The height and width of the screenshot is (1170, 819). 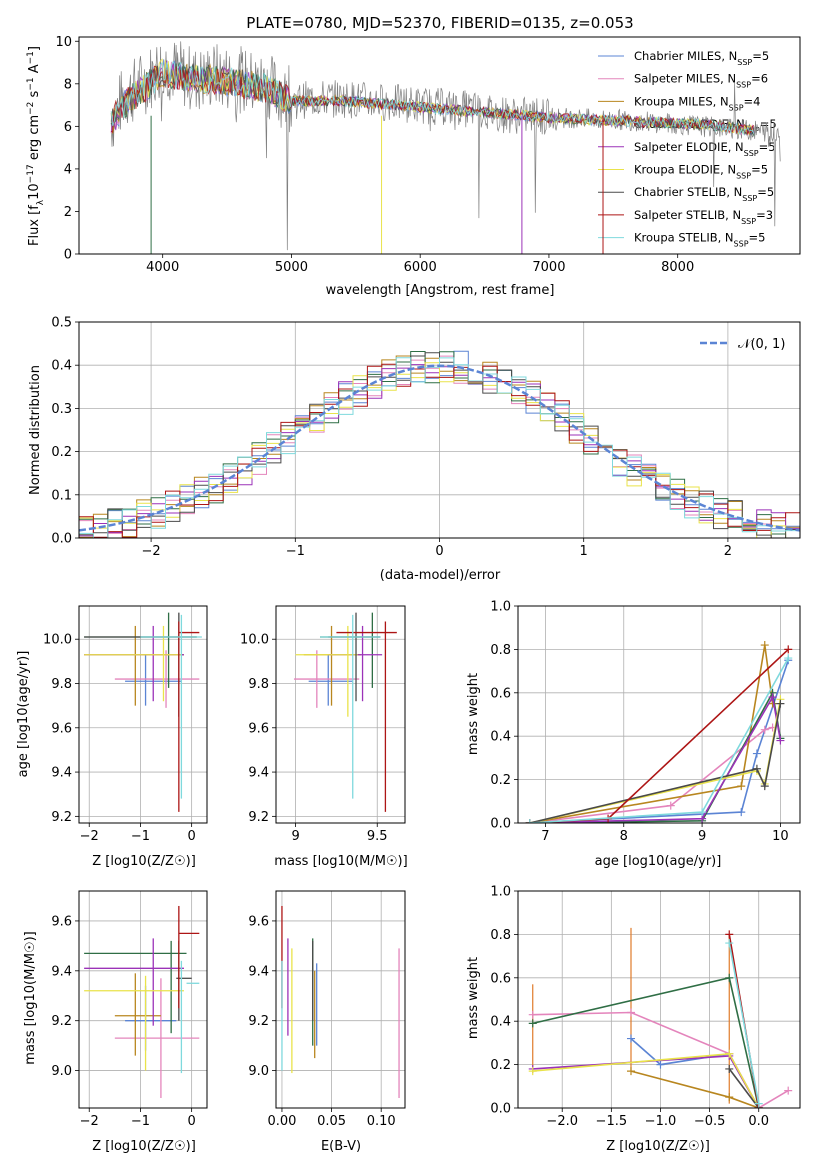 What do you see at coordinates (689, 147) in the screenshot?
I see `legend-label-name: Salpeter ELODIE, N` at bounding box center [689, 147].